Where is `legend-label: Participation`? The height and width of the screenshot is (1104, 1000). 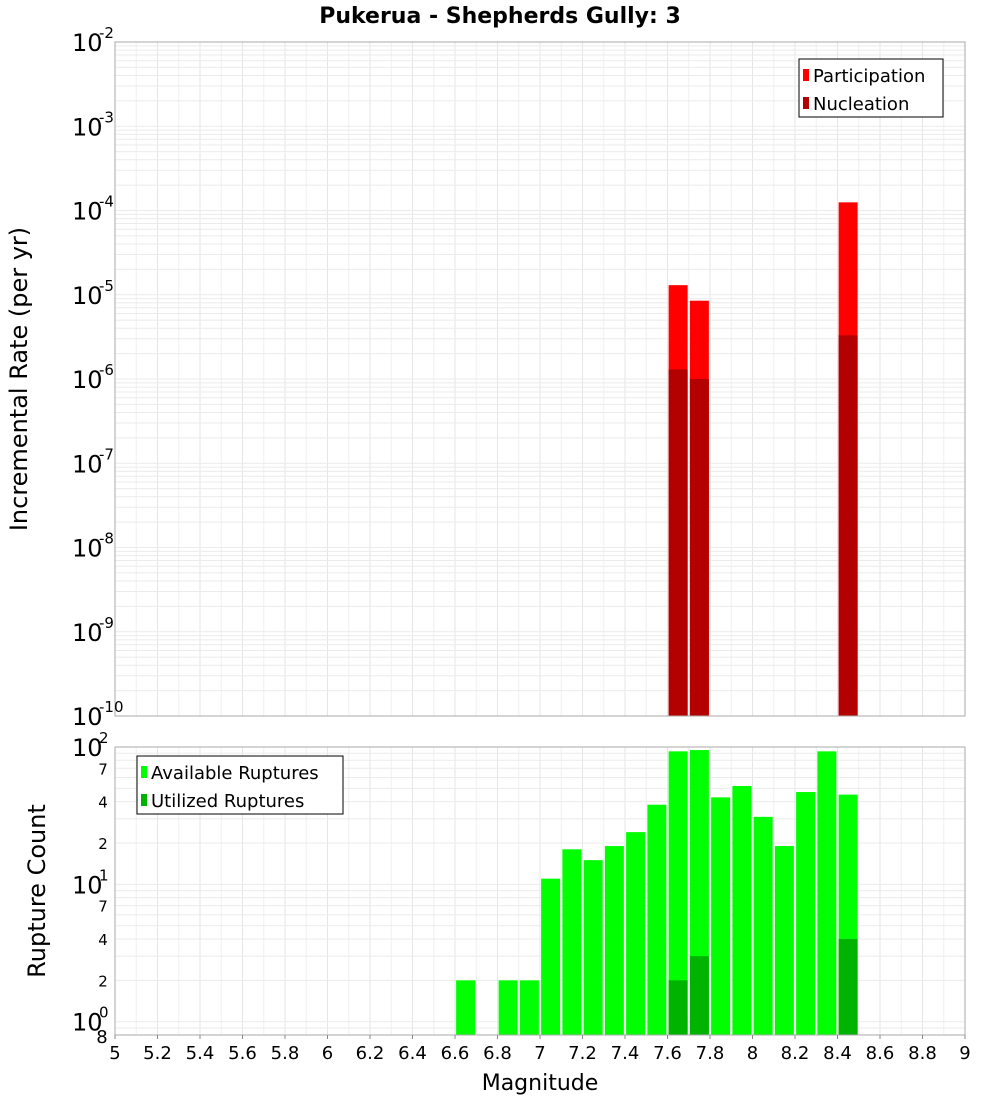 legend-label: Participation is located at coordinates (869, 76).